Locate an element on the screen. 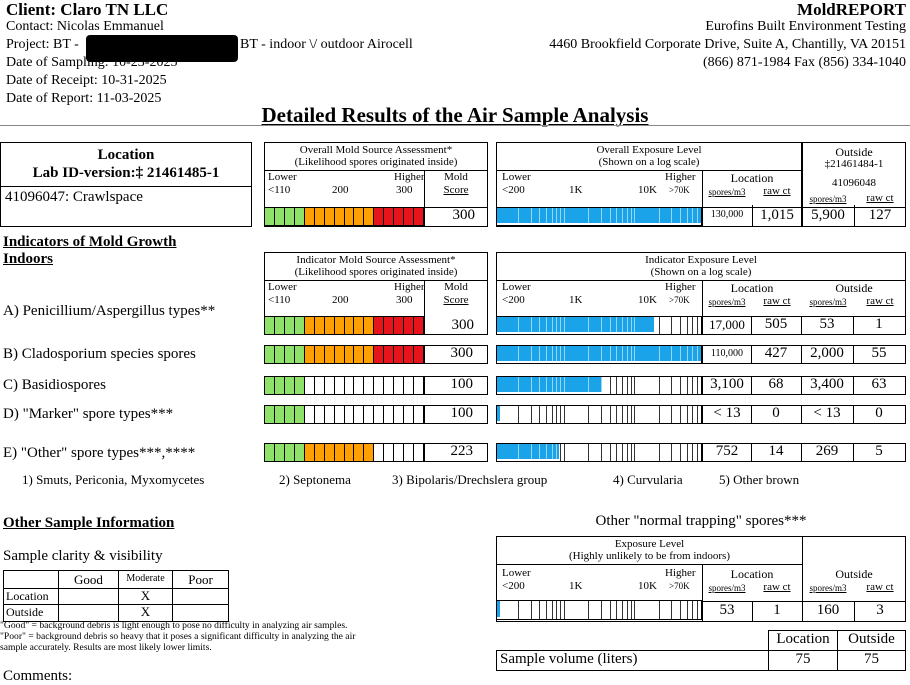 This screenshot has width=910, height=685. location-spores-value: 53 is located at coordinates (727, 610).